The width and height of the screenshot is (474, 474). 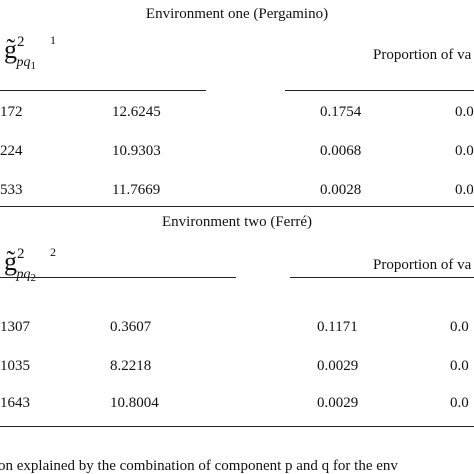 What do you see at coordinates (237, 14) in the screenshot?
I see `section-title: Environment one (Pergamino)` at bounding box center [237, 14].